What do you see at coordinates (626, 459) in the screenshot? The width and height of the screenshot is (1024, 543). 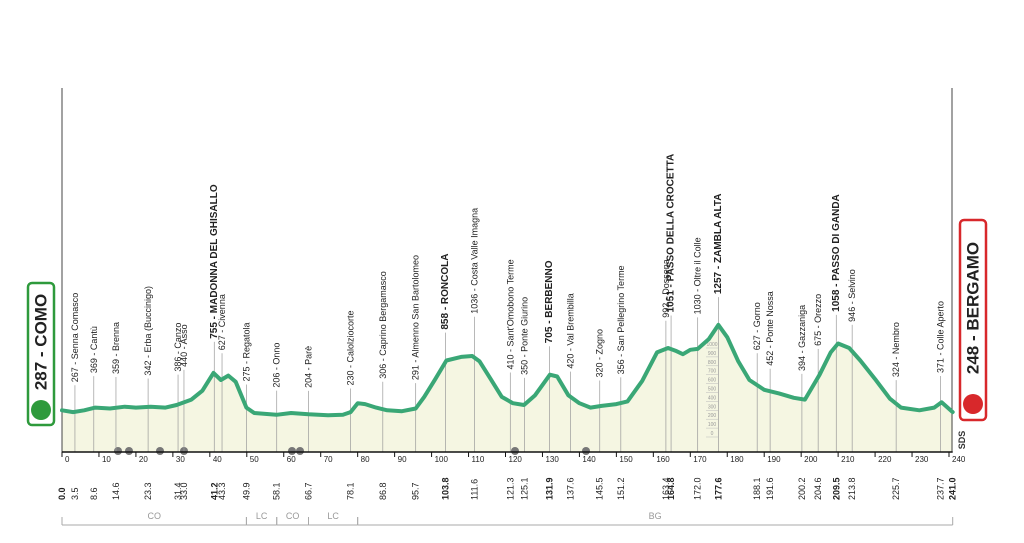 I see `x-tick-label: 150` at bounding box center [626, 459].